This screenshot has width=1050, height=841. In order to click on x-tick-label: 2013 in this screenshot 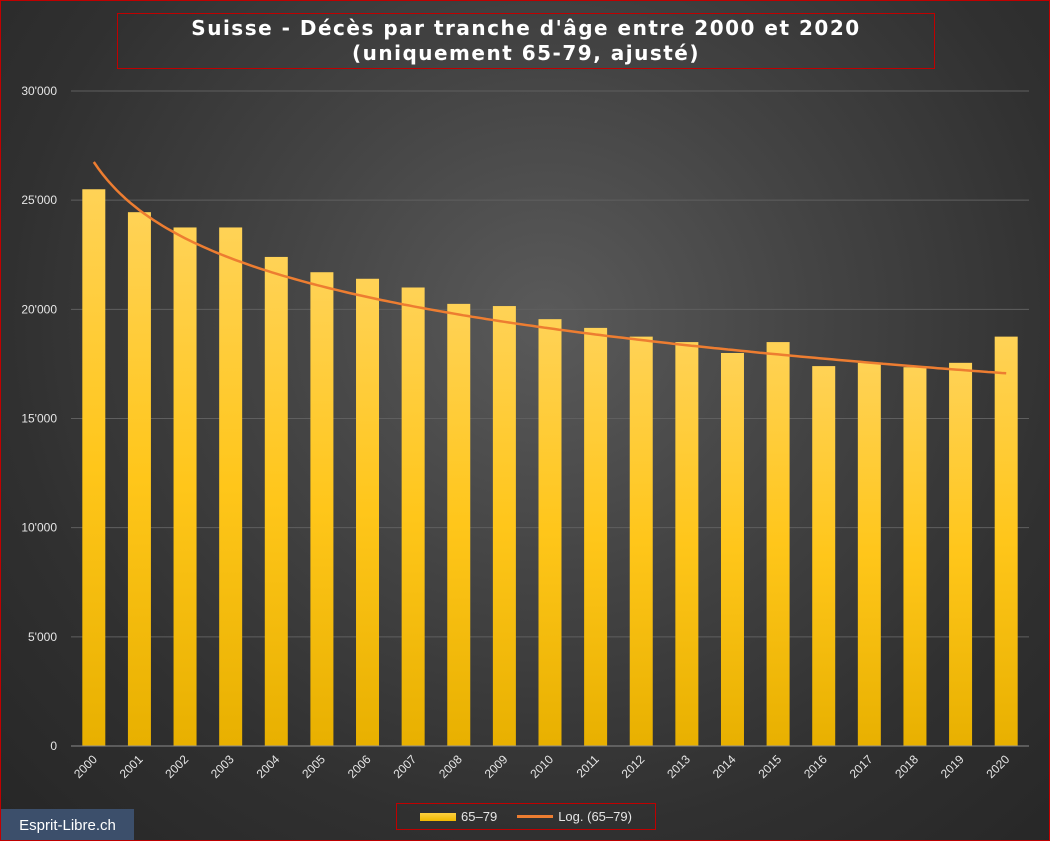, I will do `click(678, 766)`.